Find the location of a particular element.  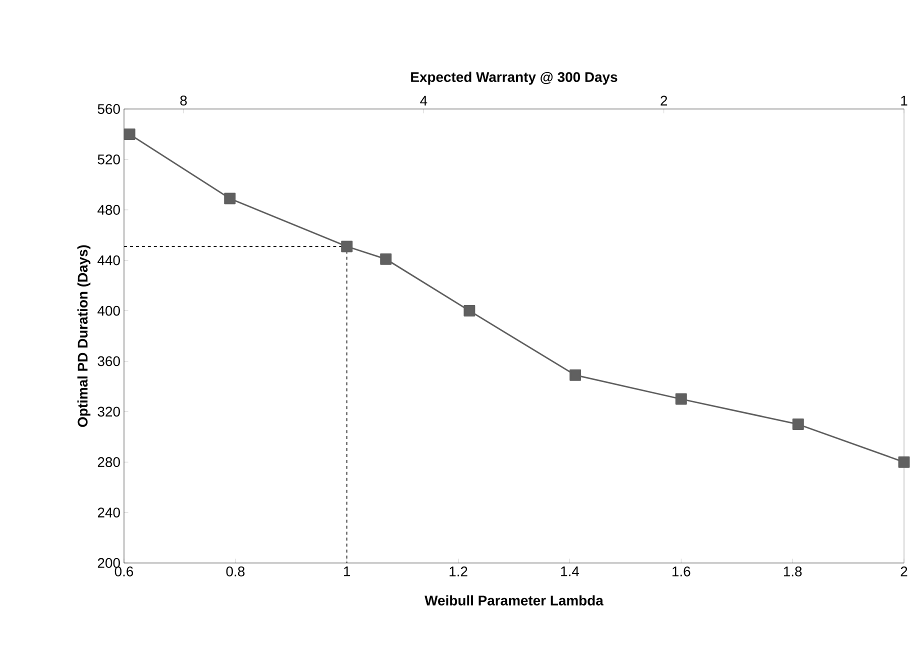

y-tick-label: 200 is located at coordinates (109, 563).